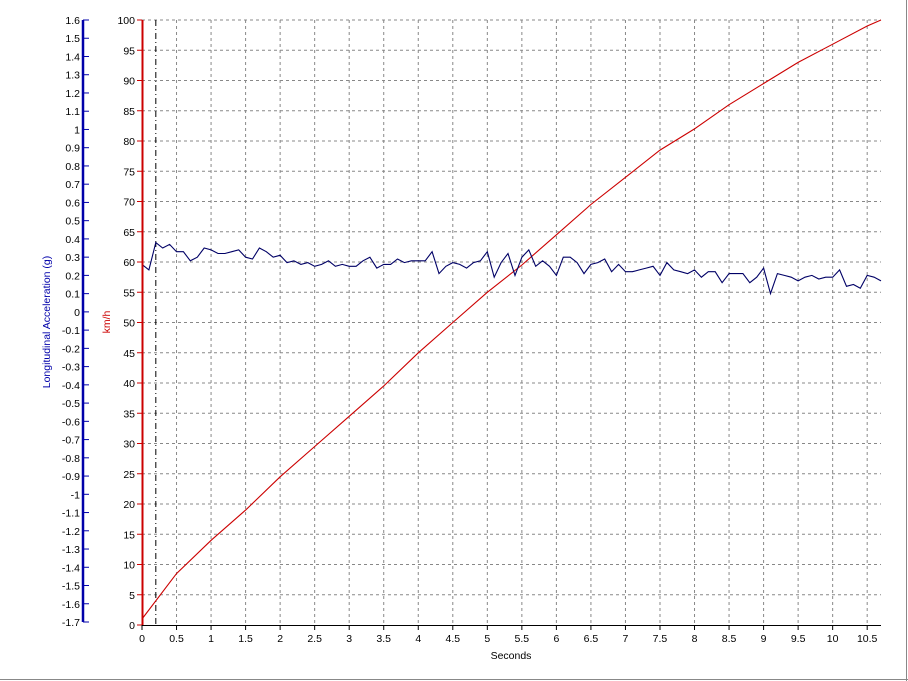 The image size is (908, 681). I want to click on speed-tick-label: 65, so click(129, 233).